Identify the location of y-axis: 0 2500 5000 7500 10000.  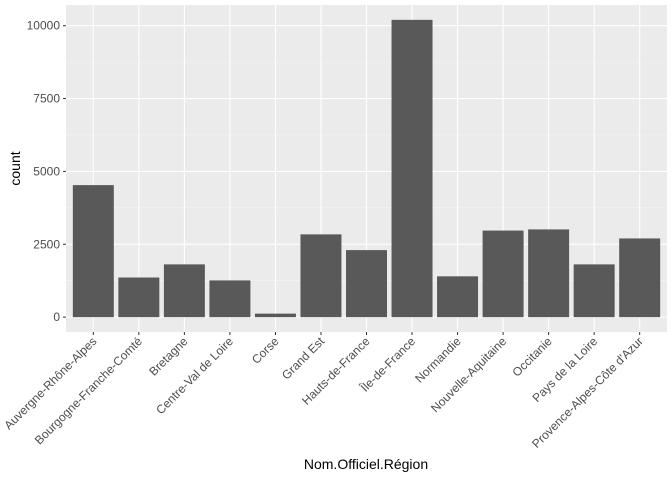
(46, 171).